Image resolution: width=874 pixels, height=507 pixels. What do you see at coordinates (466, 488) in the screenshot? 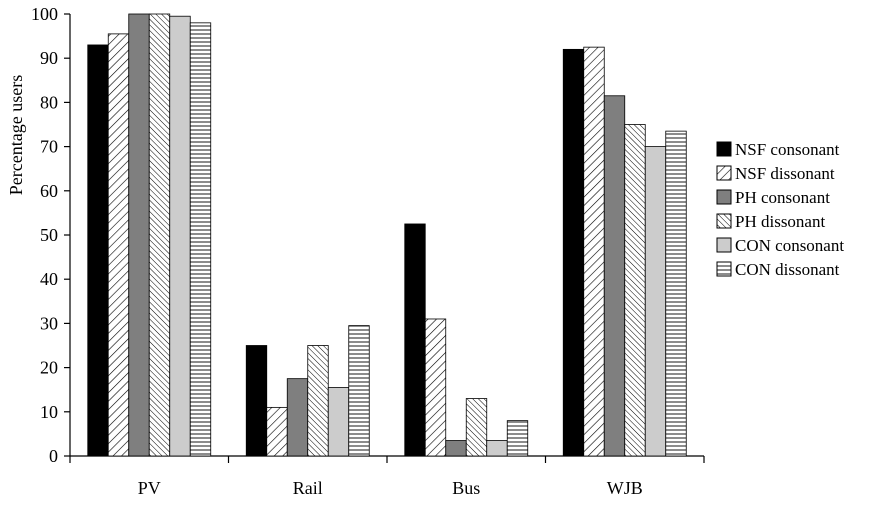
I see `x-tick-label: Bus` at bounding box center [466, 488].